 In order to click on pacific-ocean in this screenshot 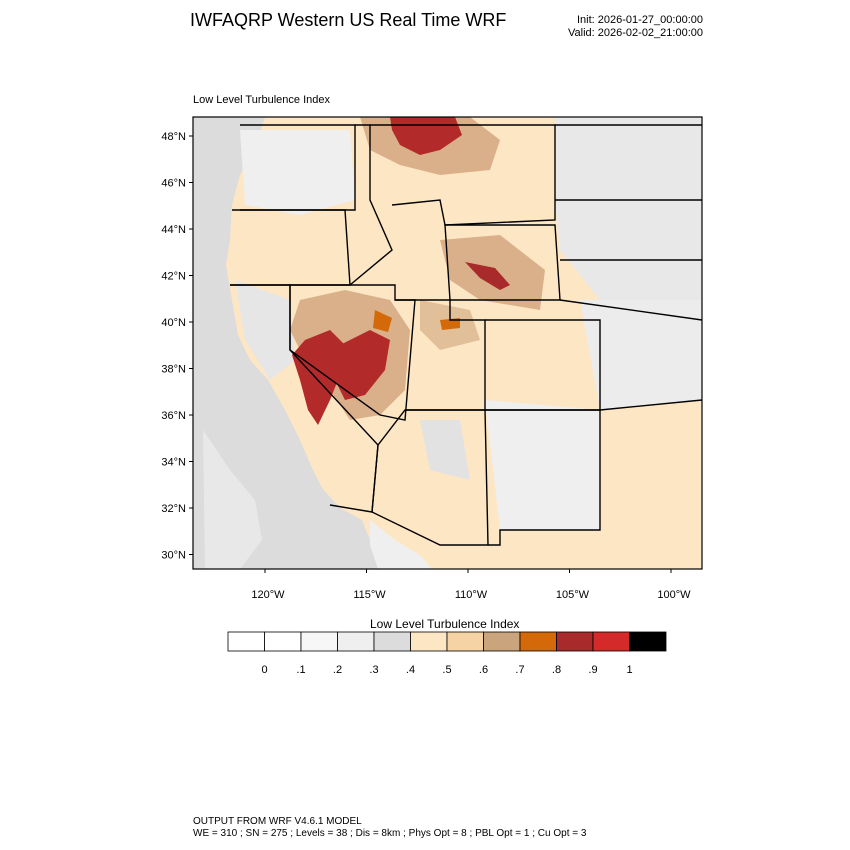, I will do `click(289, 343)`.